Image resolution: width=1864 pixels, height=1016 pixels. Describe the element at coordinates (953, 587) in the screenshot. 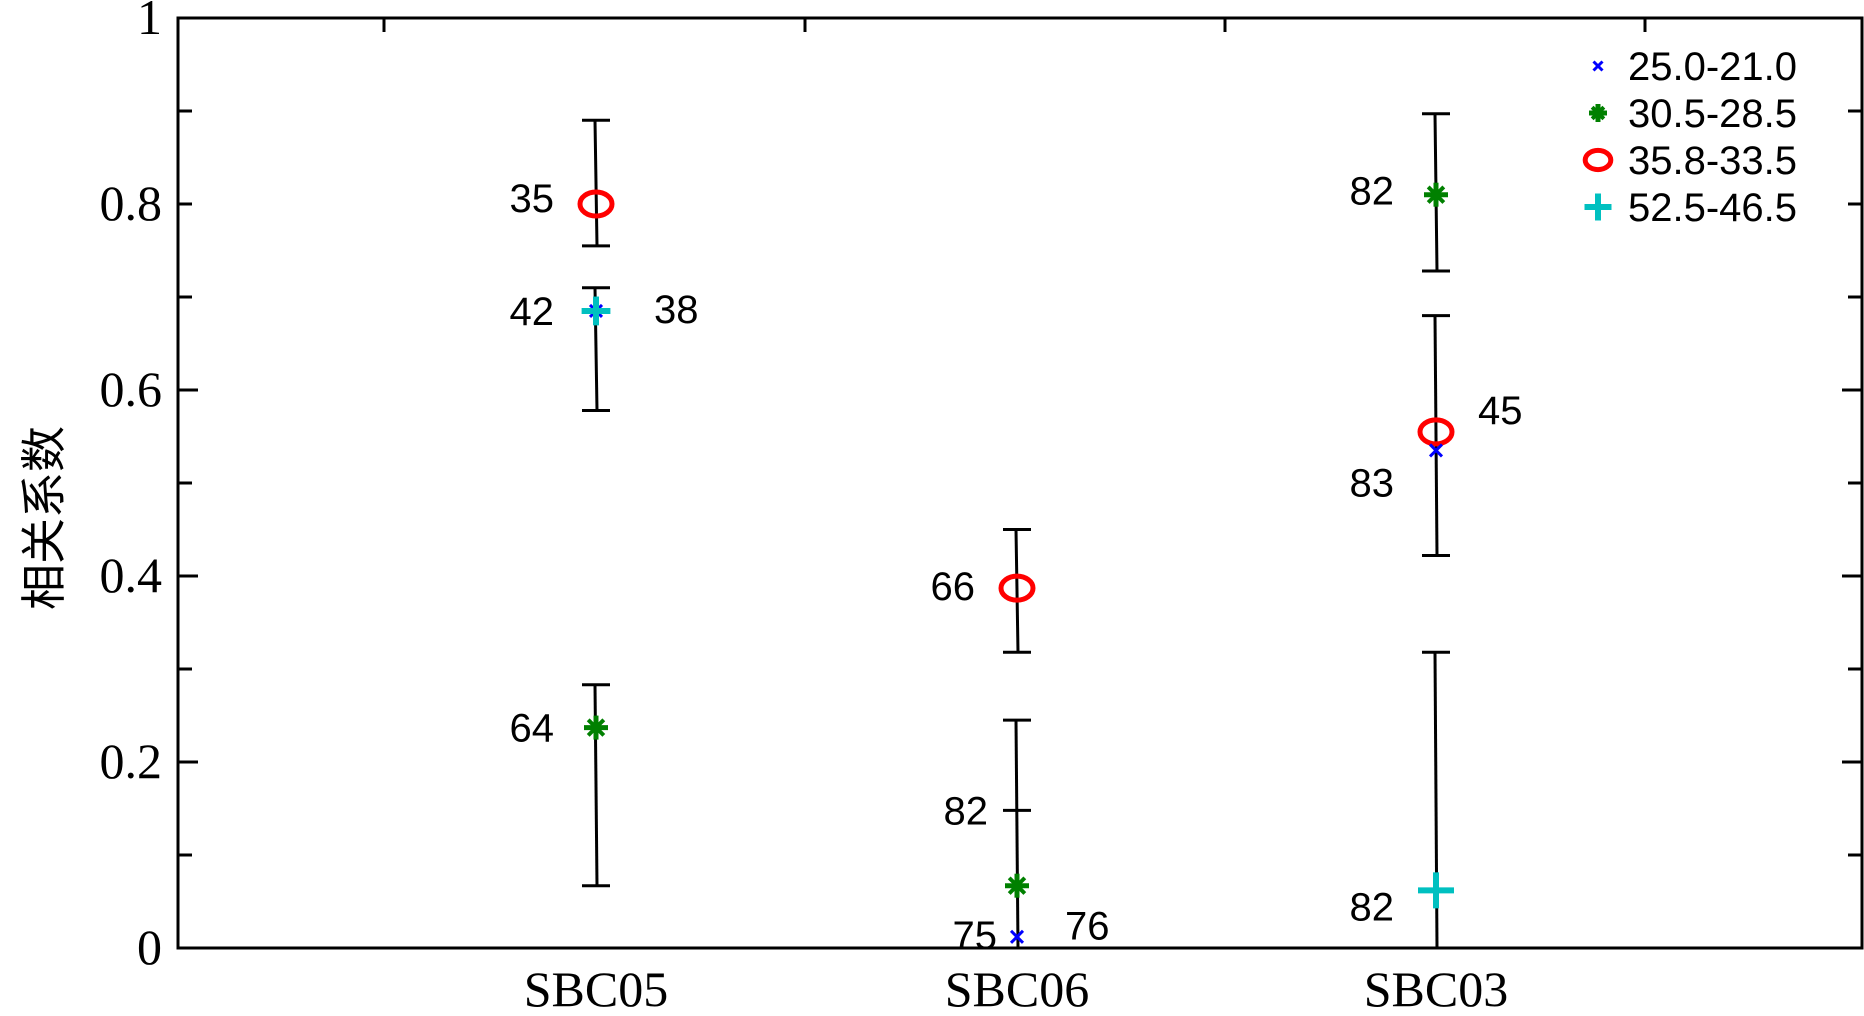

I see `point-label: 66` at that location.